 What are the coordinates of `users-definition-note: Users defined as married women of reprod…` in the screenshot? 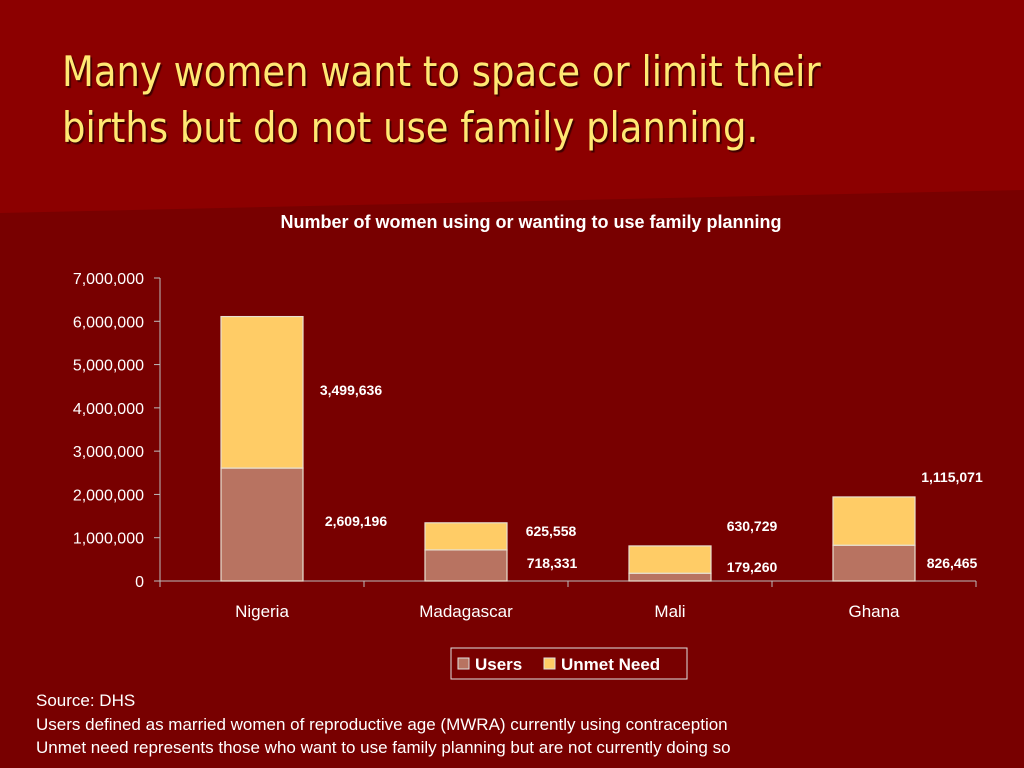 It's located at (382, 724).